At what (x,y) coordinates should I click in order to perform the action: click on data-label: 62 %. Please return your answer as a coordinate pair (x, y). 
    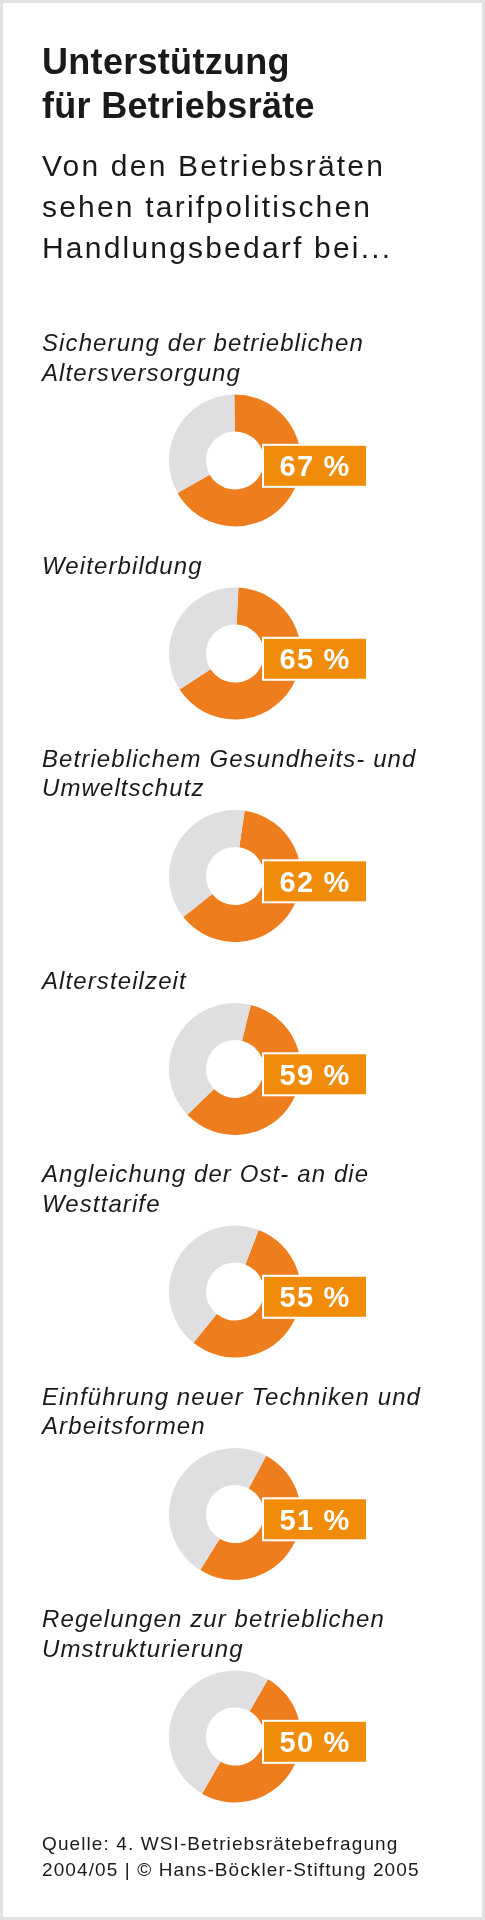
    Looking at the image, I should click on (315, 881).